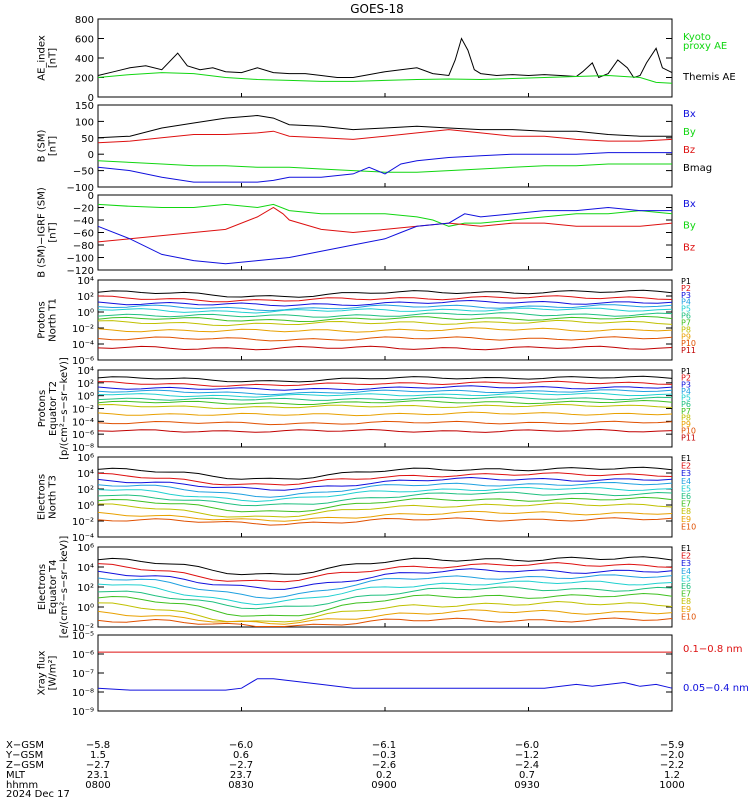  Describe the element at coordinates (697, 168) in the screenshot. I see `legend-item: Bmag` at that location.